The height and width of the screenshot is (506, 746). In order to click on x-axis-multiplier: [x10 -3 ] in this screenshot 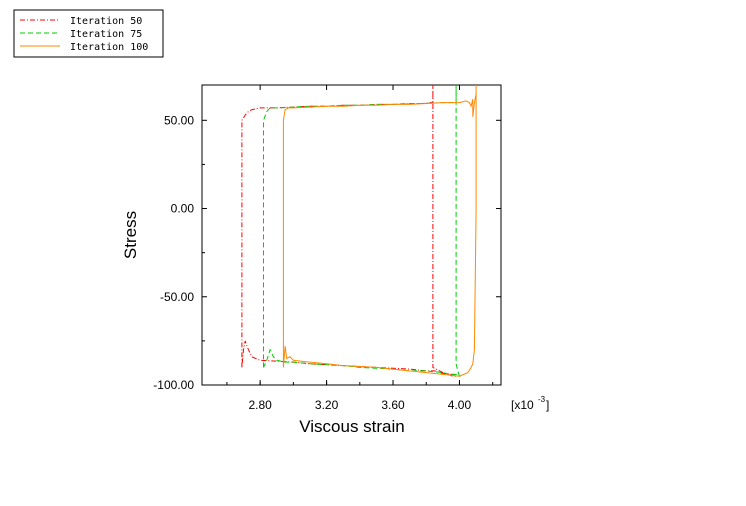, I will do `click(530, 403)`.